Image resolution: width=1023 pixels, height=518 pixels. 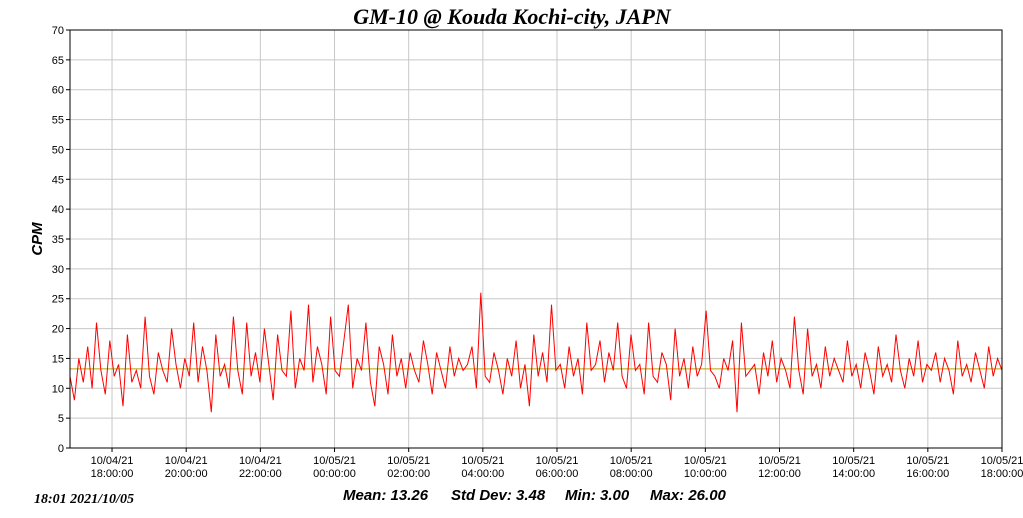 What do you see at coordinates (386, 495) in the screenshot?
I see `stat-mean: Mean: 13.26` at bounding box center [386, 495].